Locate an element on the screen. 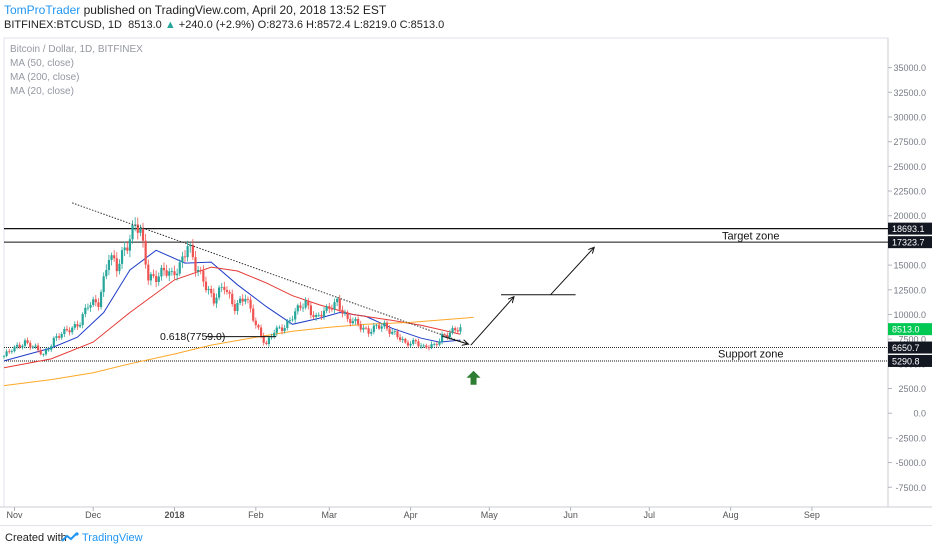  tradingview-link: TradingView is located at coordinates (112, 538).